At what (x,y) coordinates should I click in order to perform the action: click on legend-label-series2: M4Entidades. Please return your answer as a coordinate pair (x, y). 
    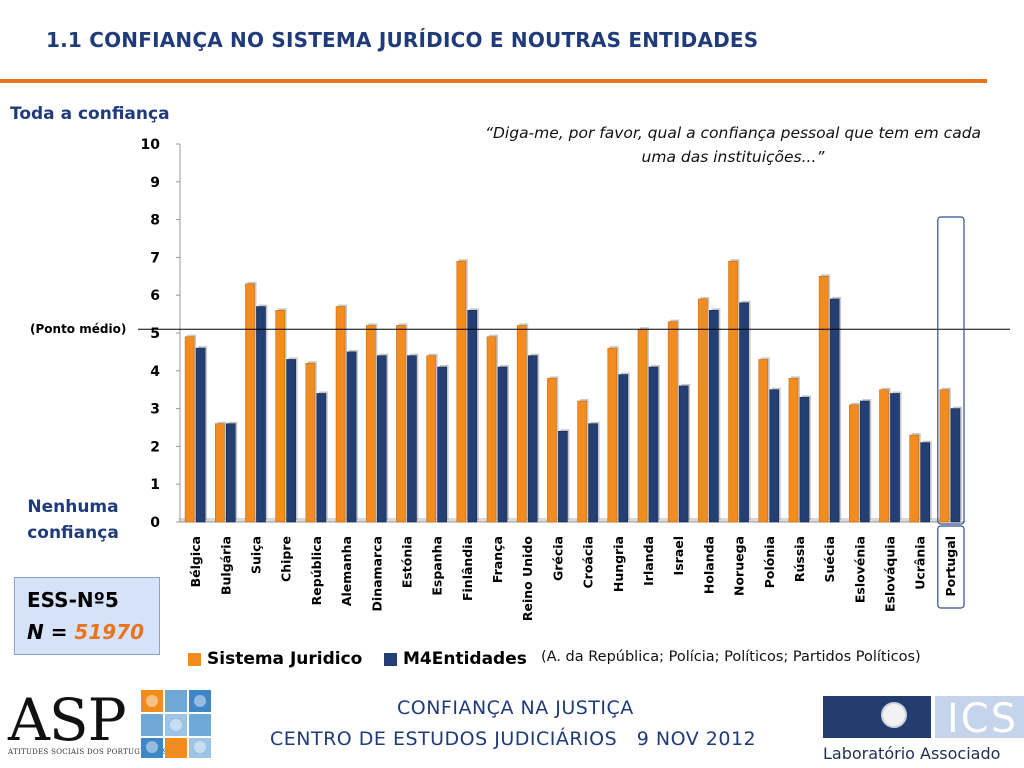
    Looking at the image, I should click on (465, 659).